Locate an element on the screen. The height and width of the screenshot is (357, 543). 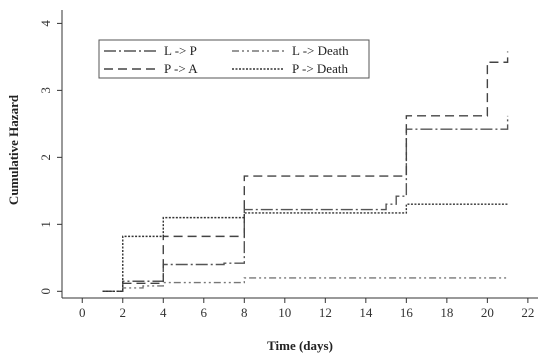
y-tick-label: 2 is located at coordinates (45, 157).